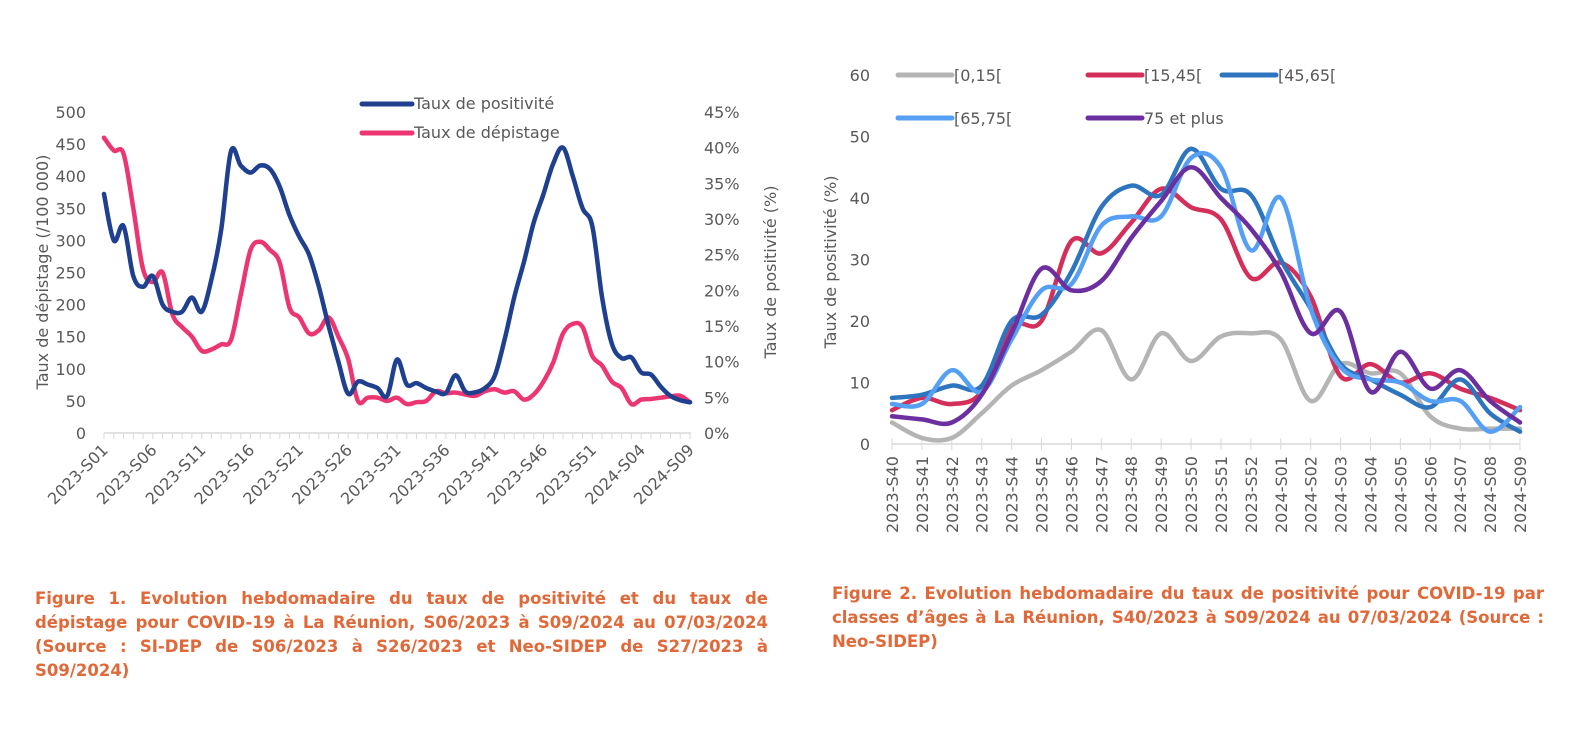 Image resolution: width=1588 pixels, height=734 pixels. What do you see at coordinates (722, 148) in the screenshot?
I see `fig1-y-right-tick-label: 40%` at bounding box center [722, 148].